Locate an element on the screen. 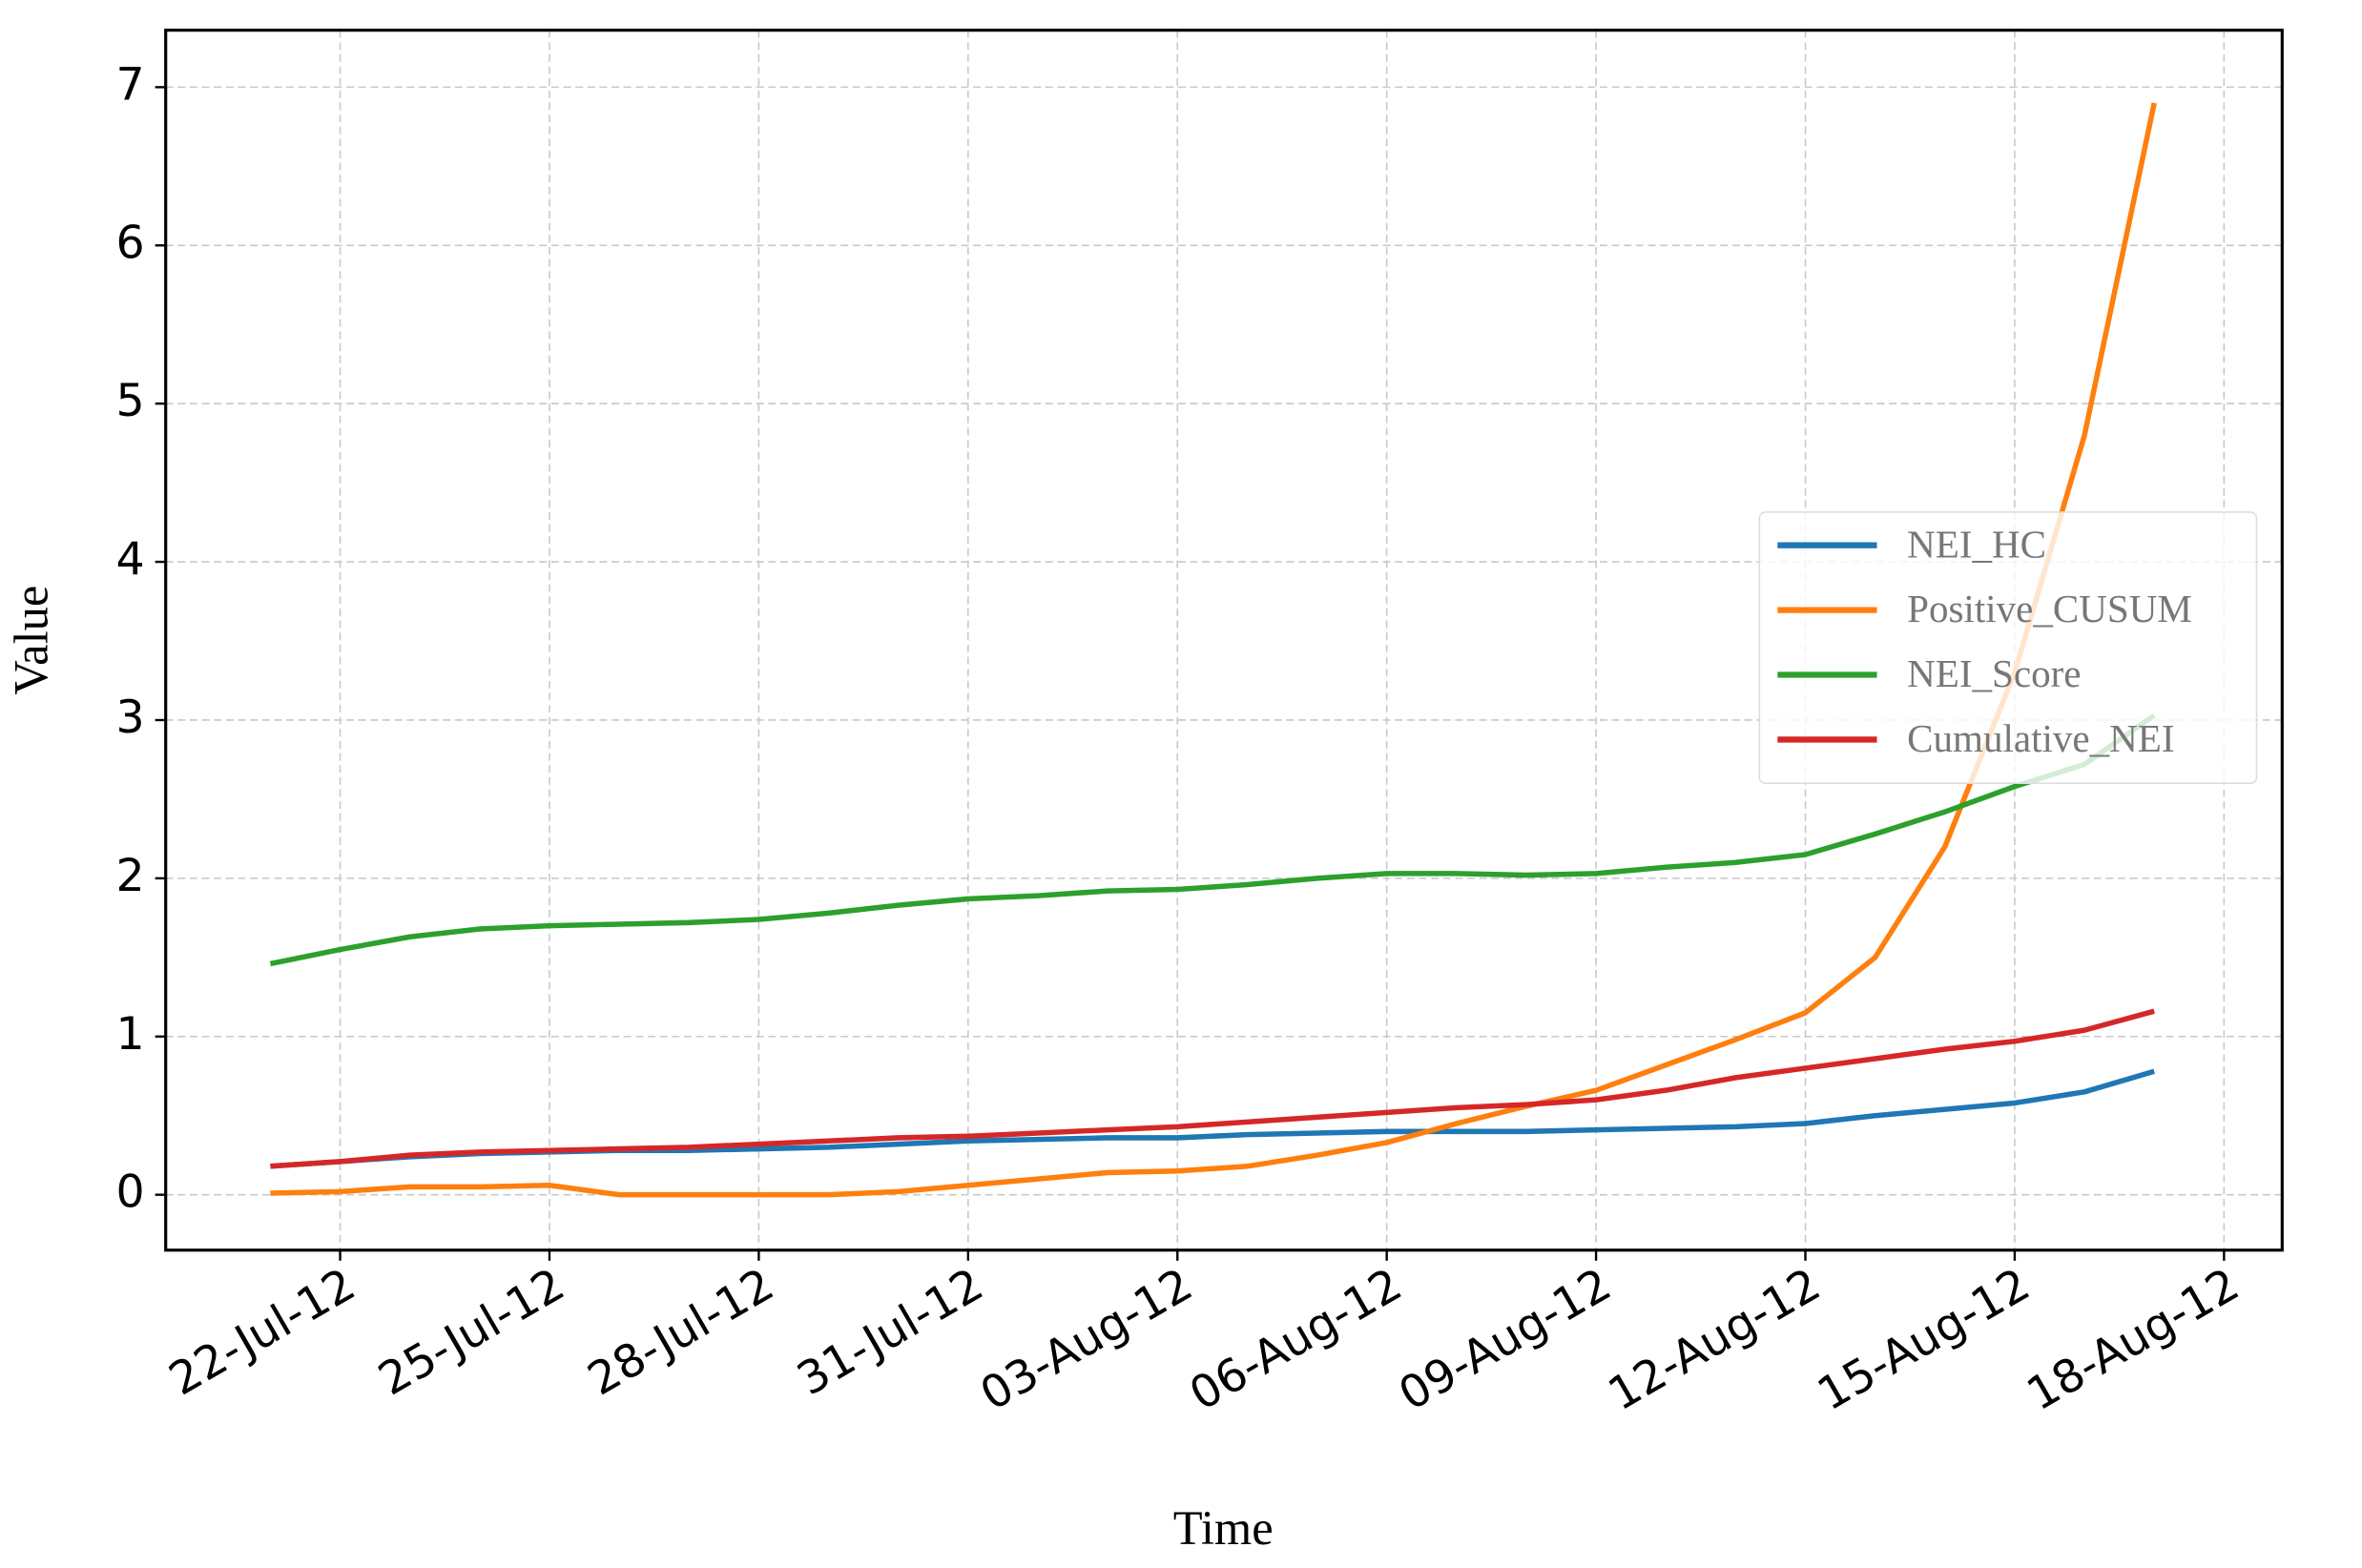 The width and height of the screenshot is (2362, 1568). legend-label: Cumulative_NEI is located at coordinates (2041, 738).